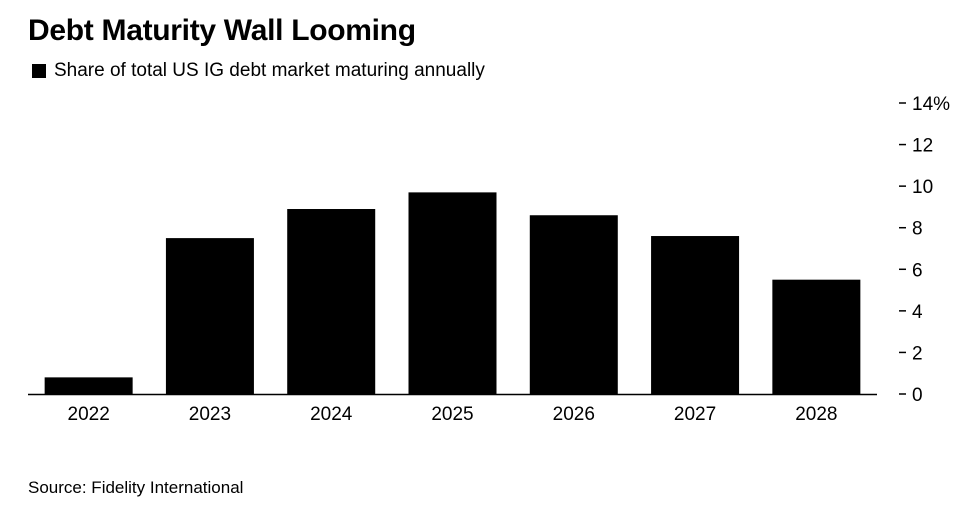 The image size is (970, 523). What do you see at coordinates (210, 414) in the screenshot?
I see `x-tick-label: 2023` at bounding box center [210, 414].